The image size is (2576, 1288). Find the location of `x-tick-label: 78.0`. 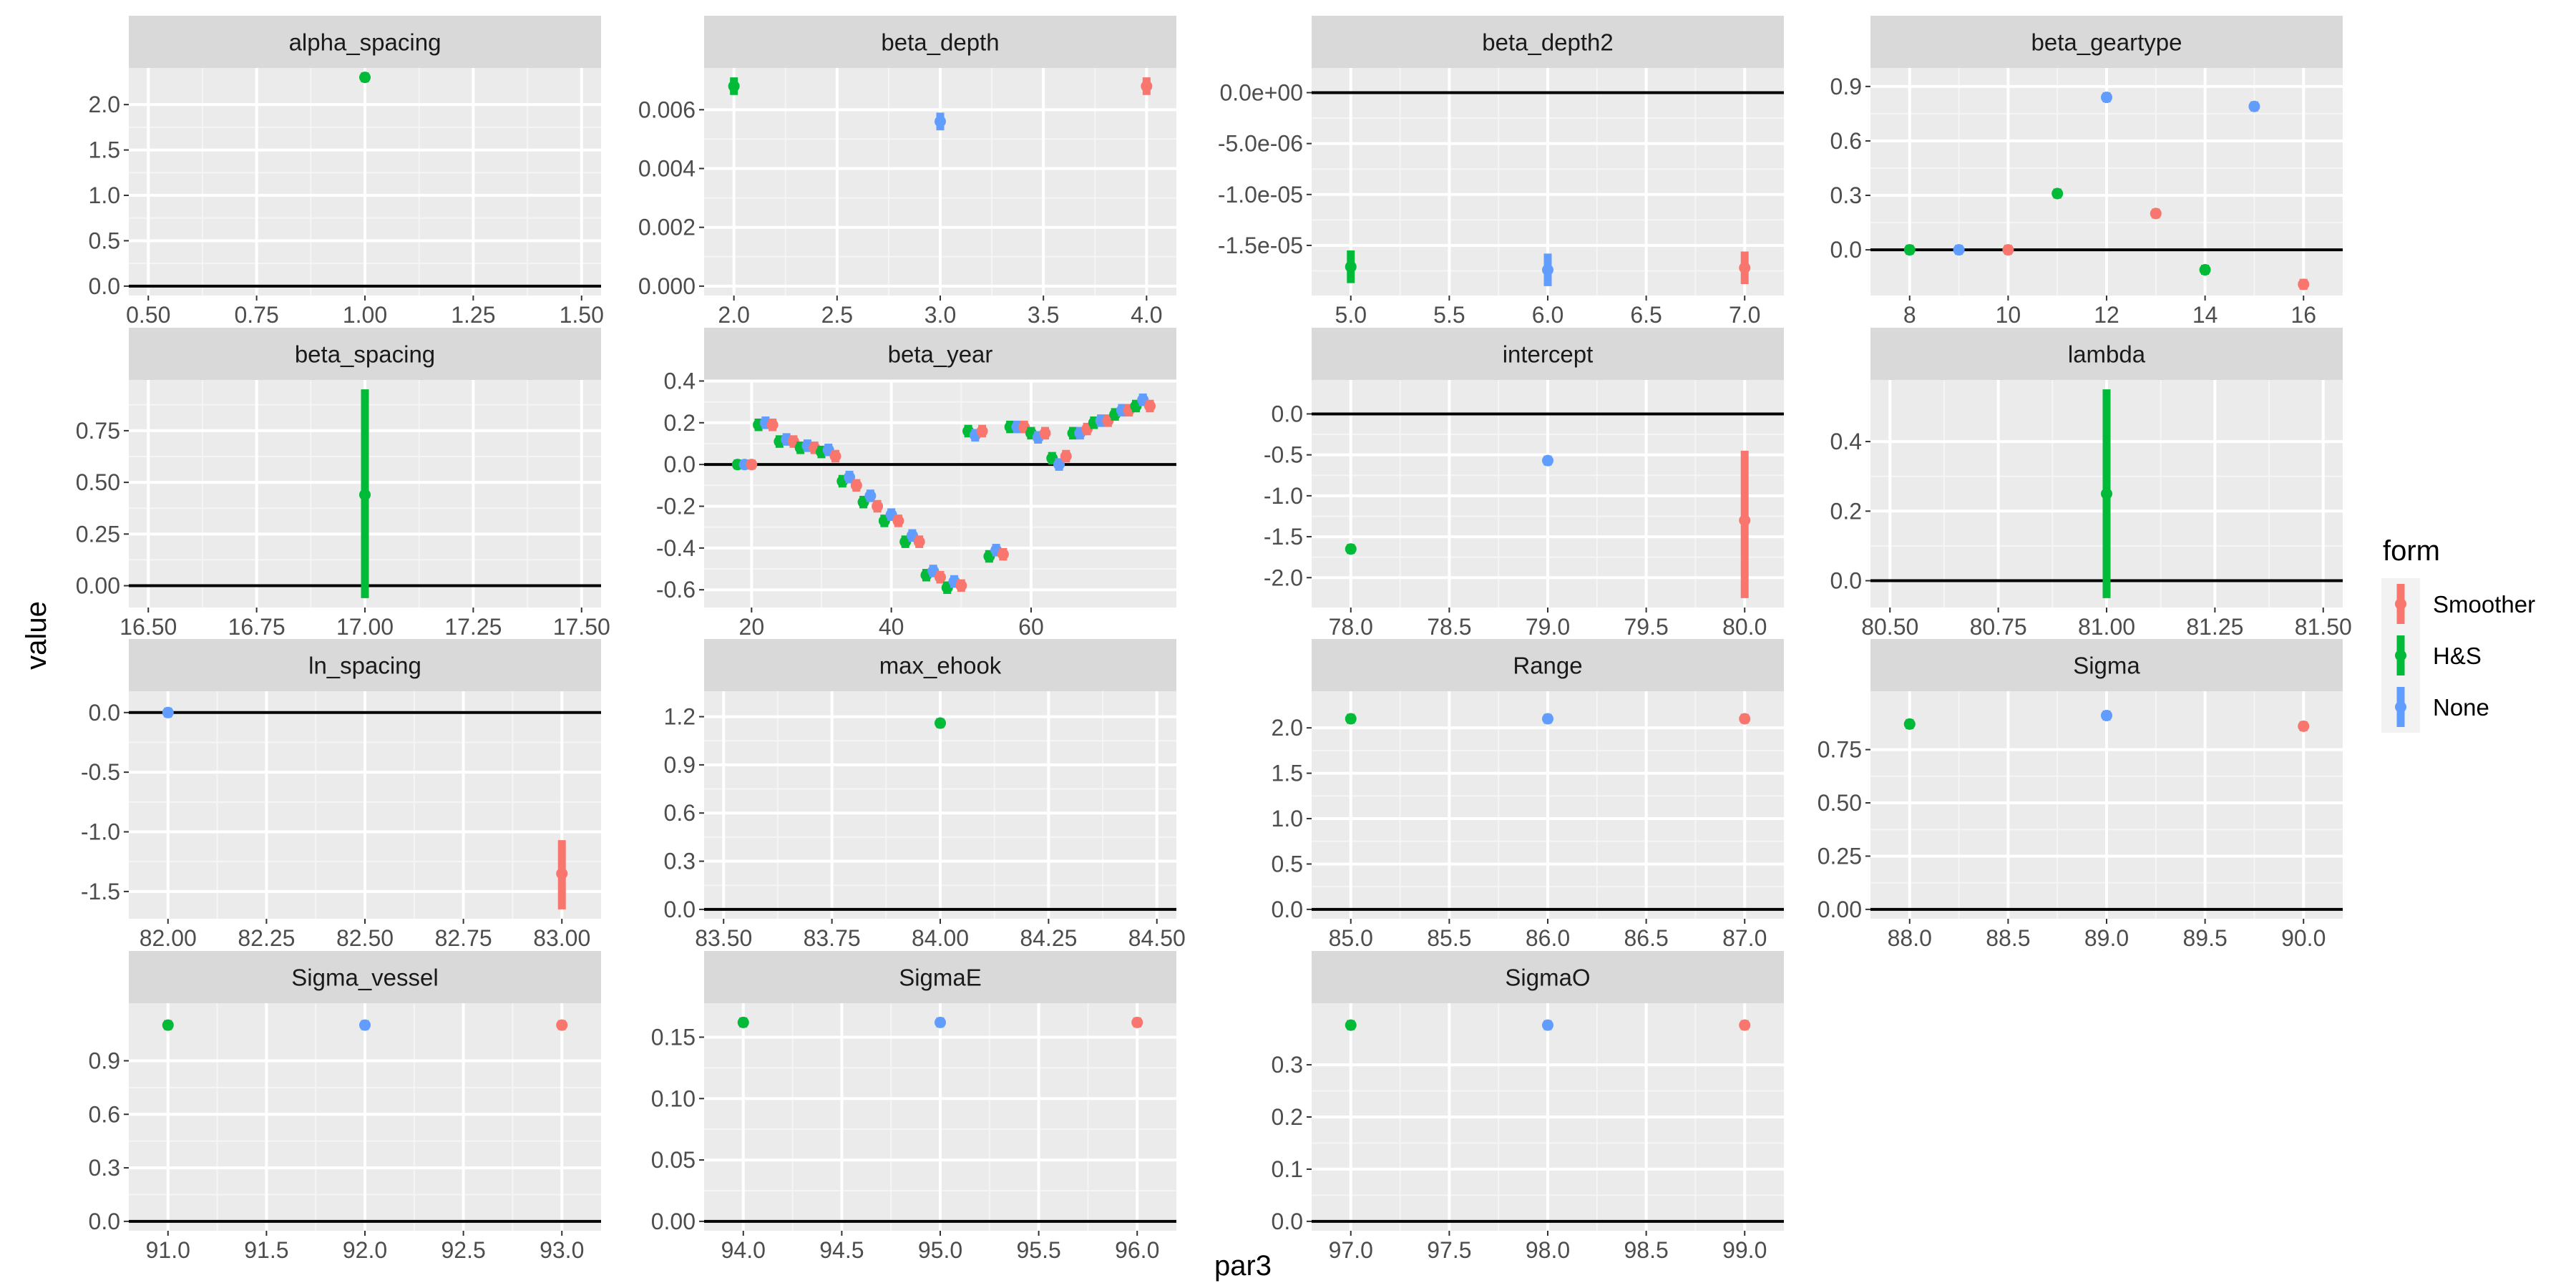

x-tick-label: 78.0 is located at coordinates (1351, 627).